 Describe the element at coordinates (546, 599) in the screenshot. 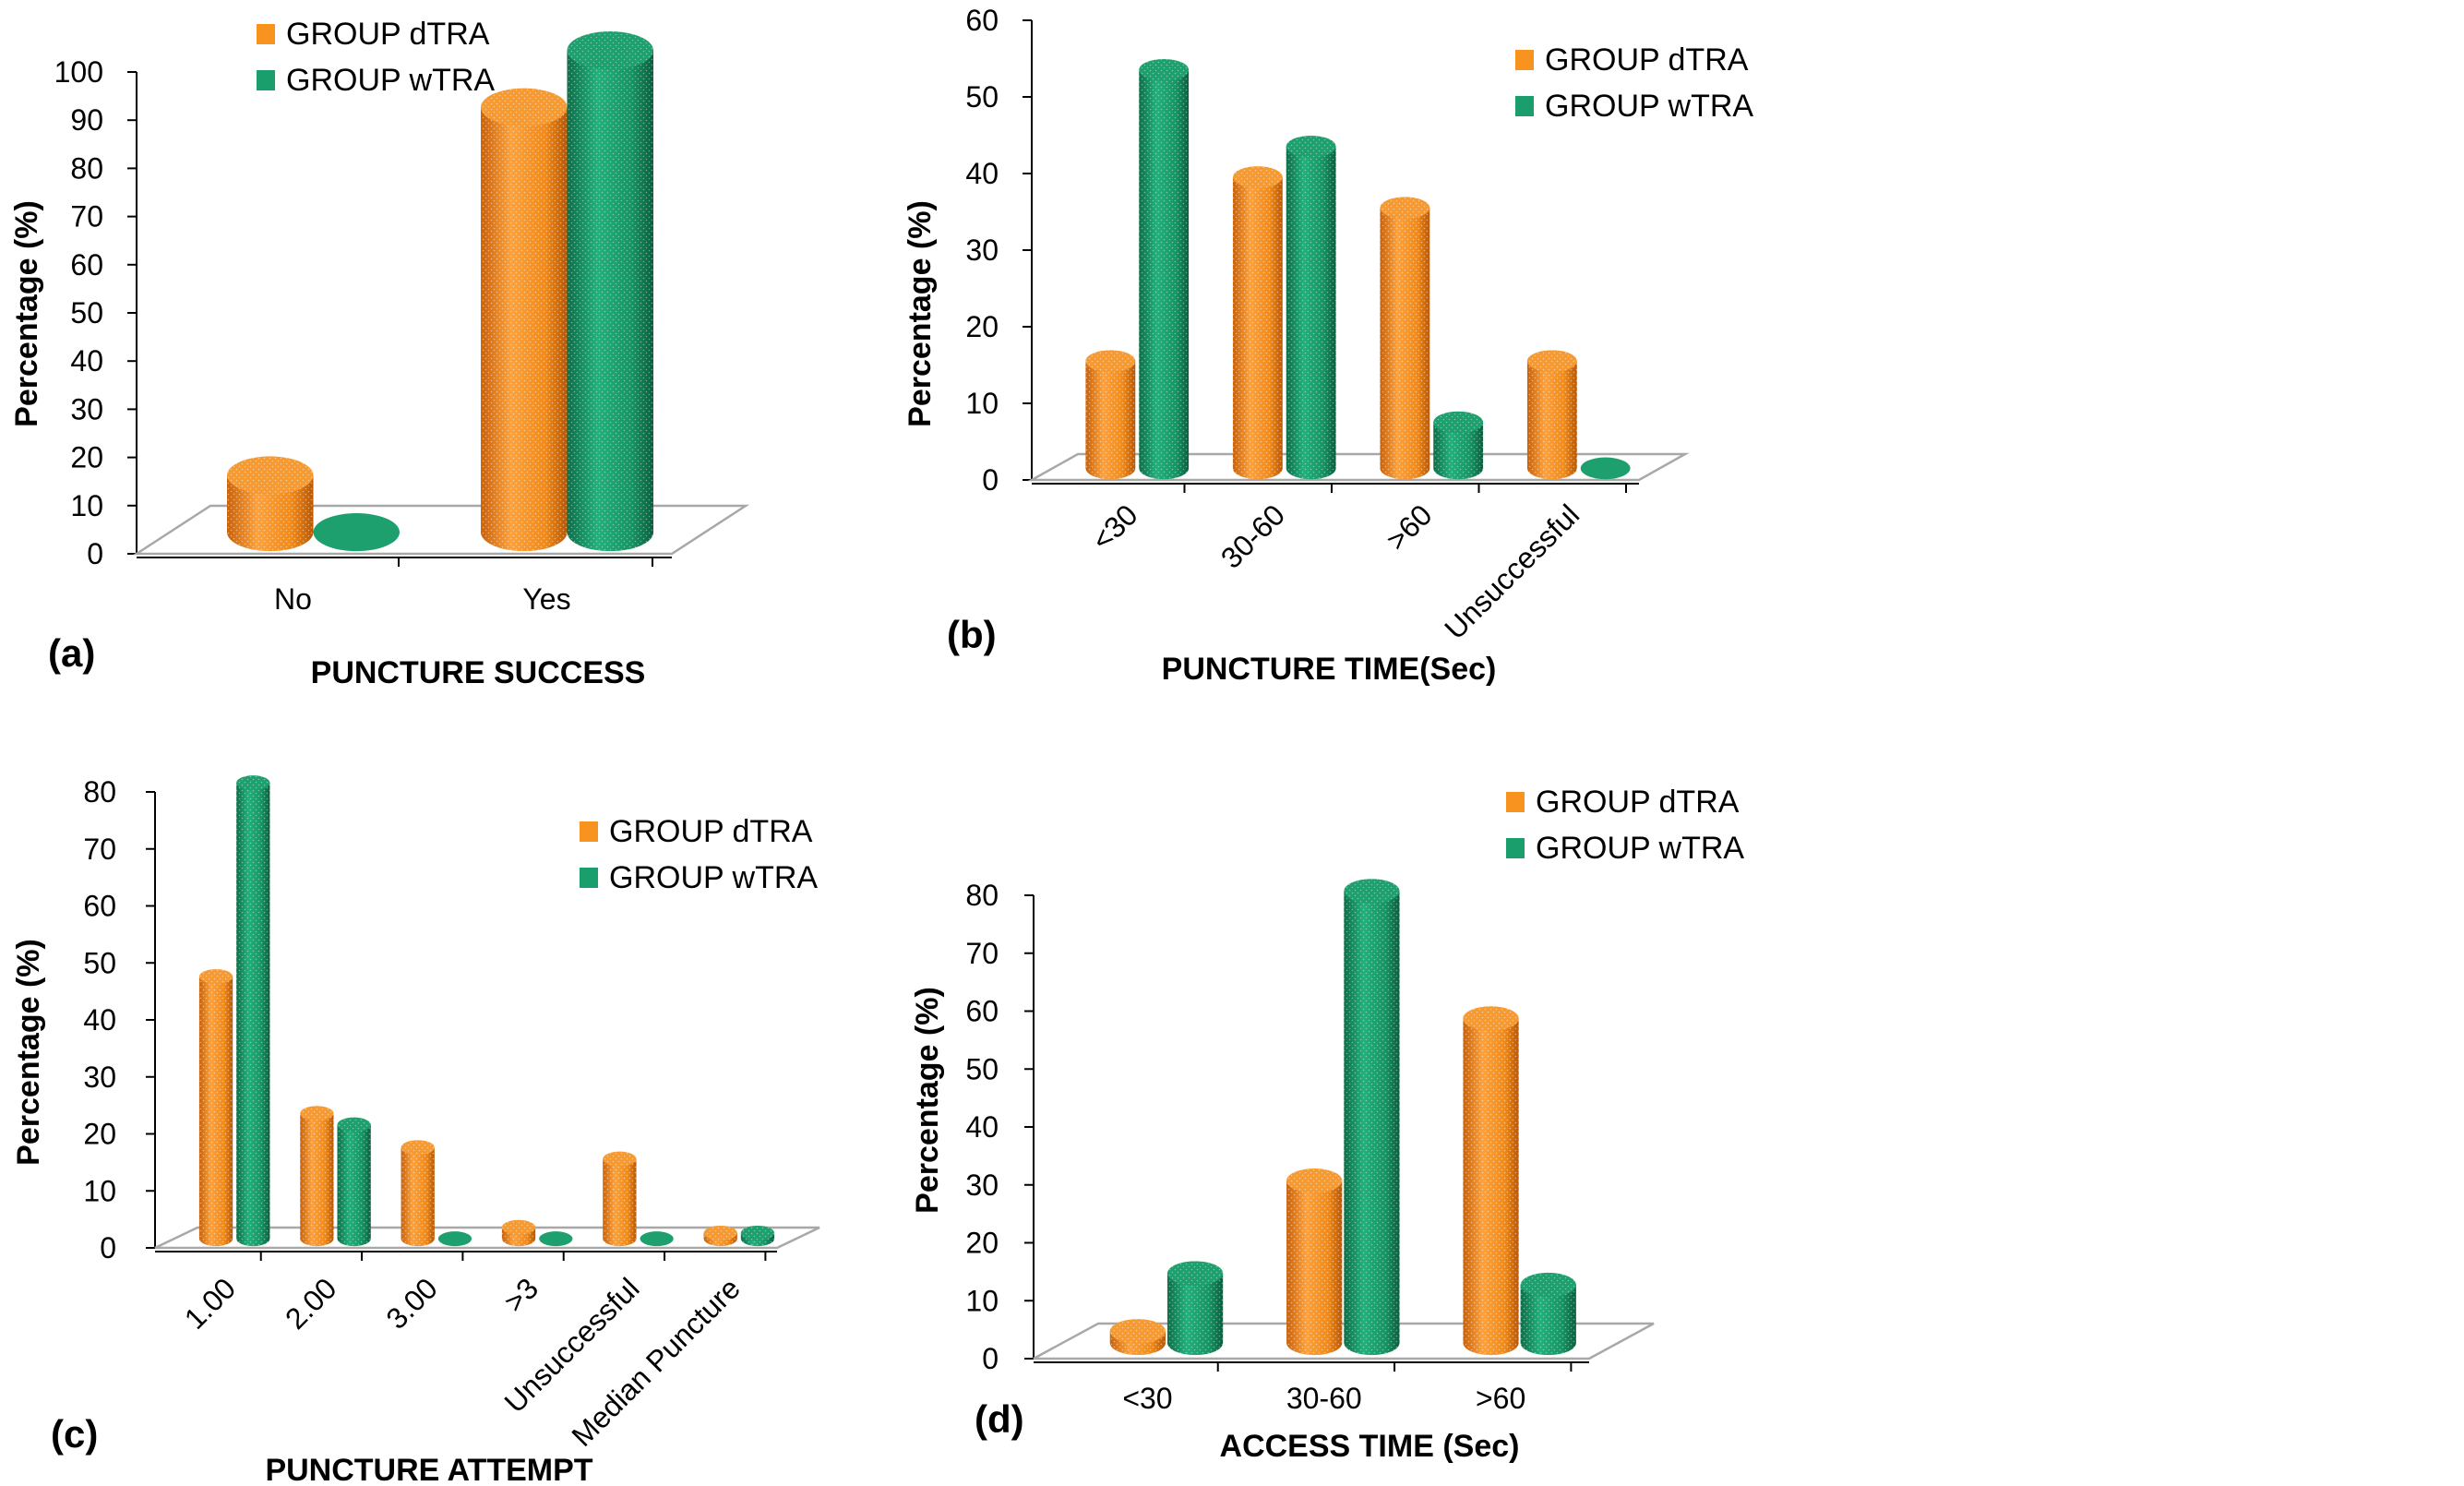

I see `x-category-label: Yes` at that location.